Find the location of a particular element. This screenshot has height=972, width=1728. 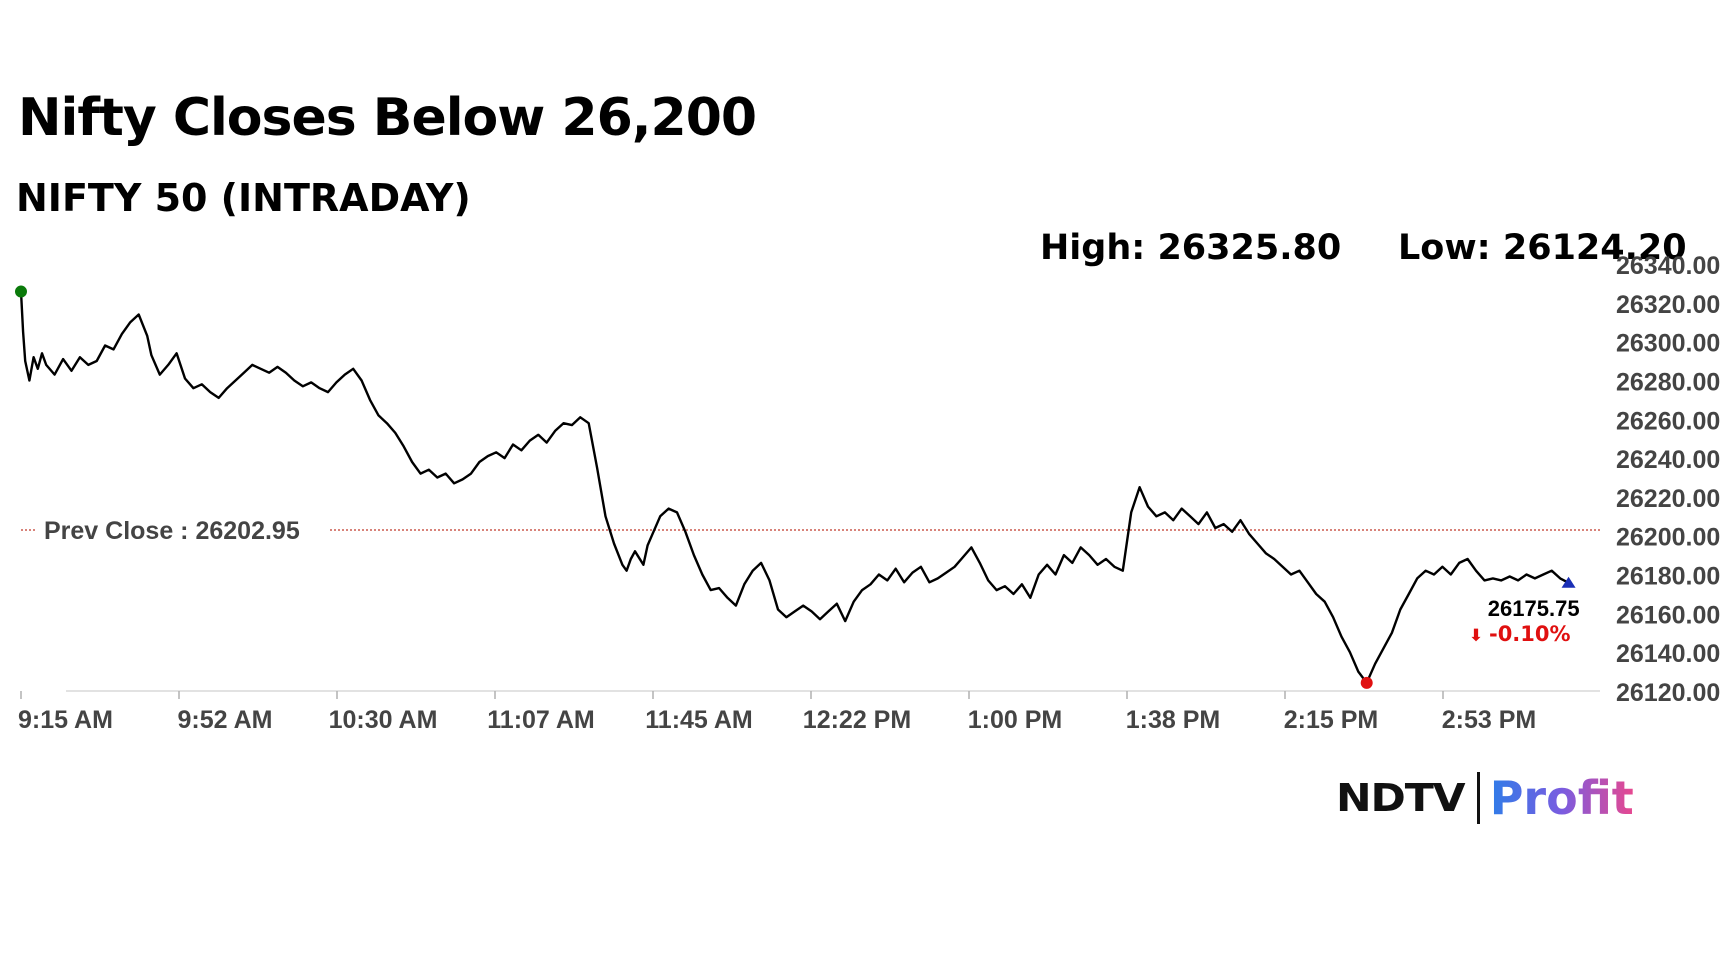

y-tick-label: 26140.00 is located at coordinates (1668, 654).